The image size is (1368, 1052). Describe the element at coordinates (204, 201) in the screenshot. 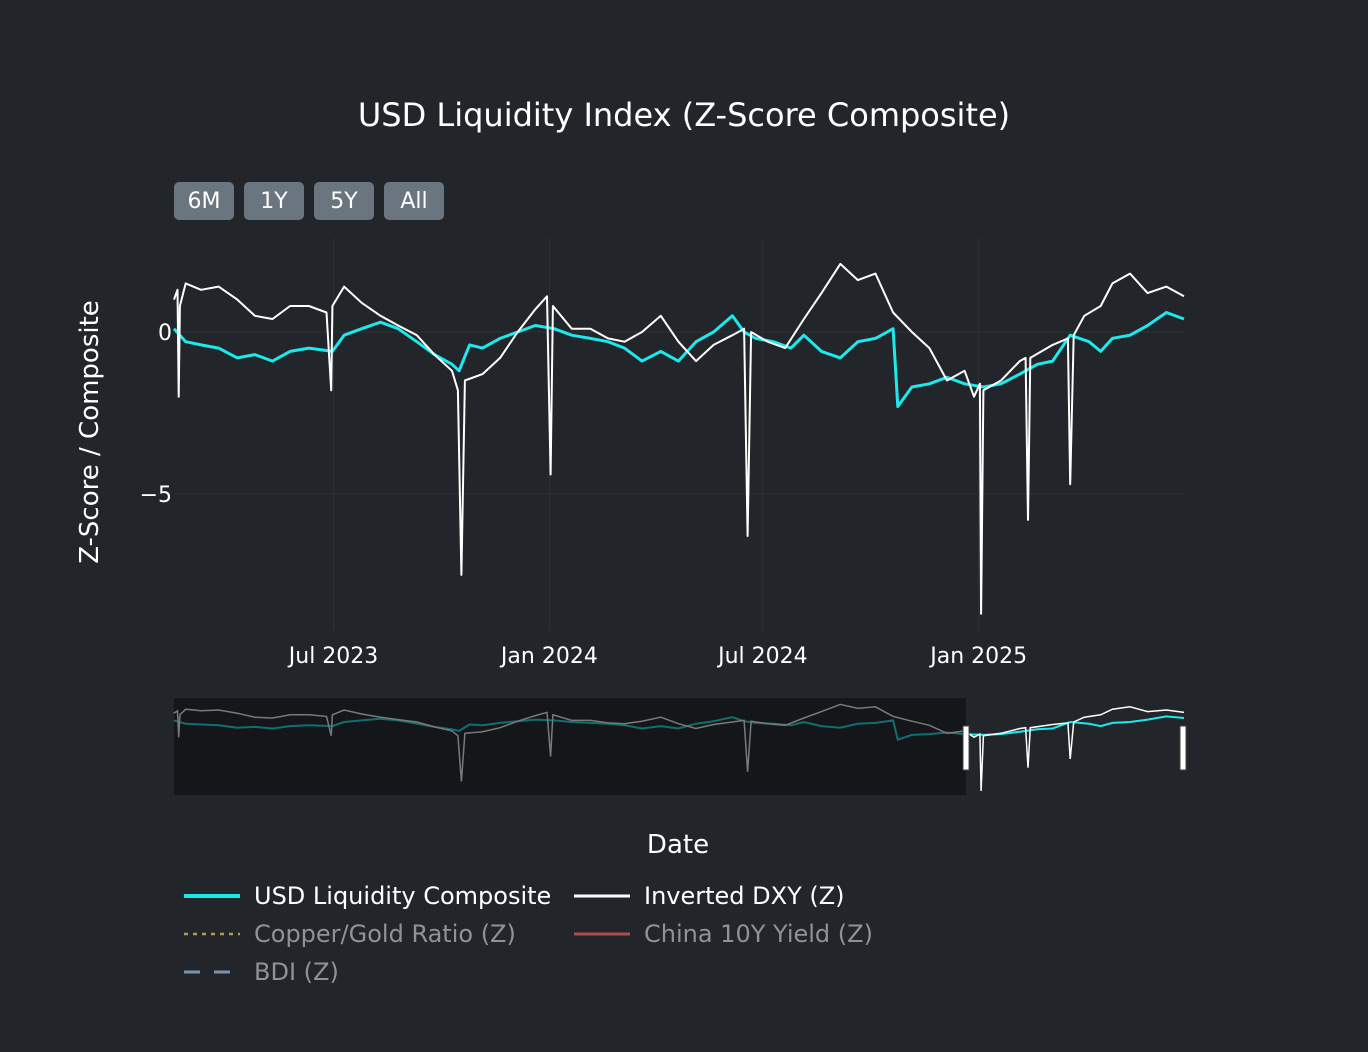

I see `range-button-6m: 6M` at that location.